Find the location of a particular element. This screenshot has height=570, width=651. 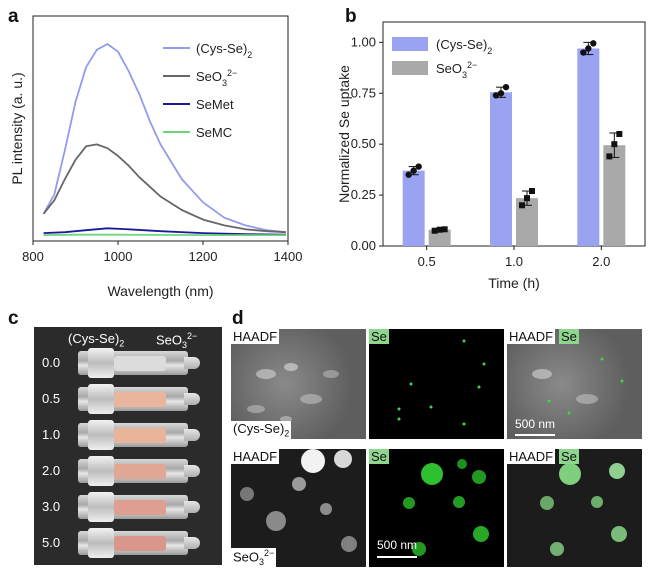

y-tick-label-b-4: 1.00 is located at coordinates (363, 41).